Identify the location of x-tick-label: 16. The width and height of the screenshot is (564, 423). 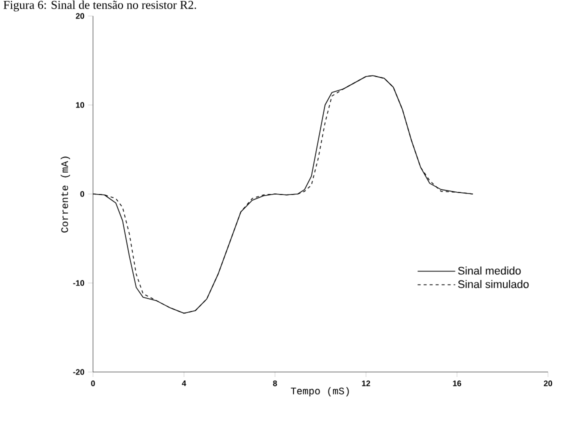
(457, 383).